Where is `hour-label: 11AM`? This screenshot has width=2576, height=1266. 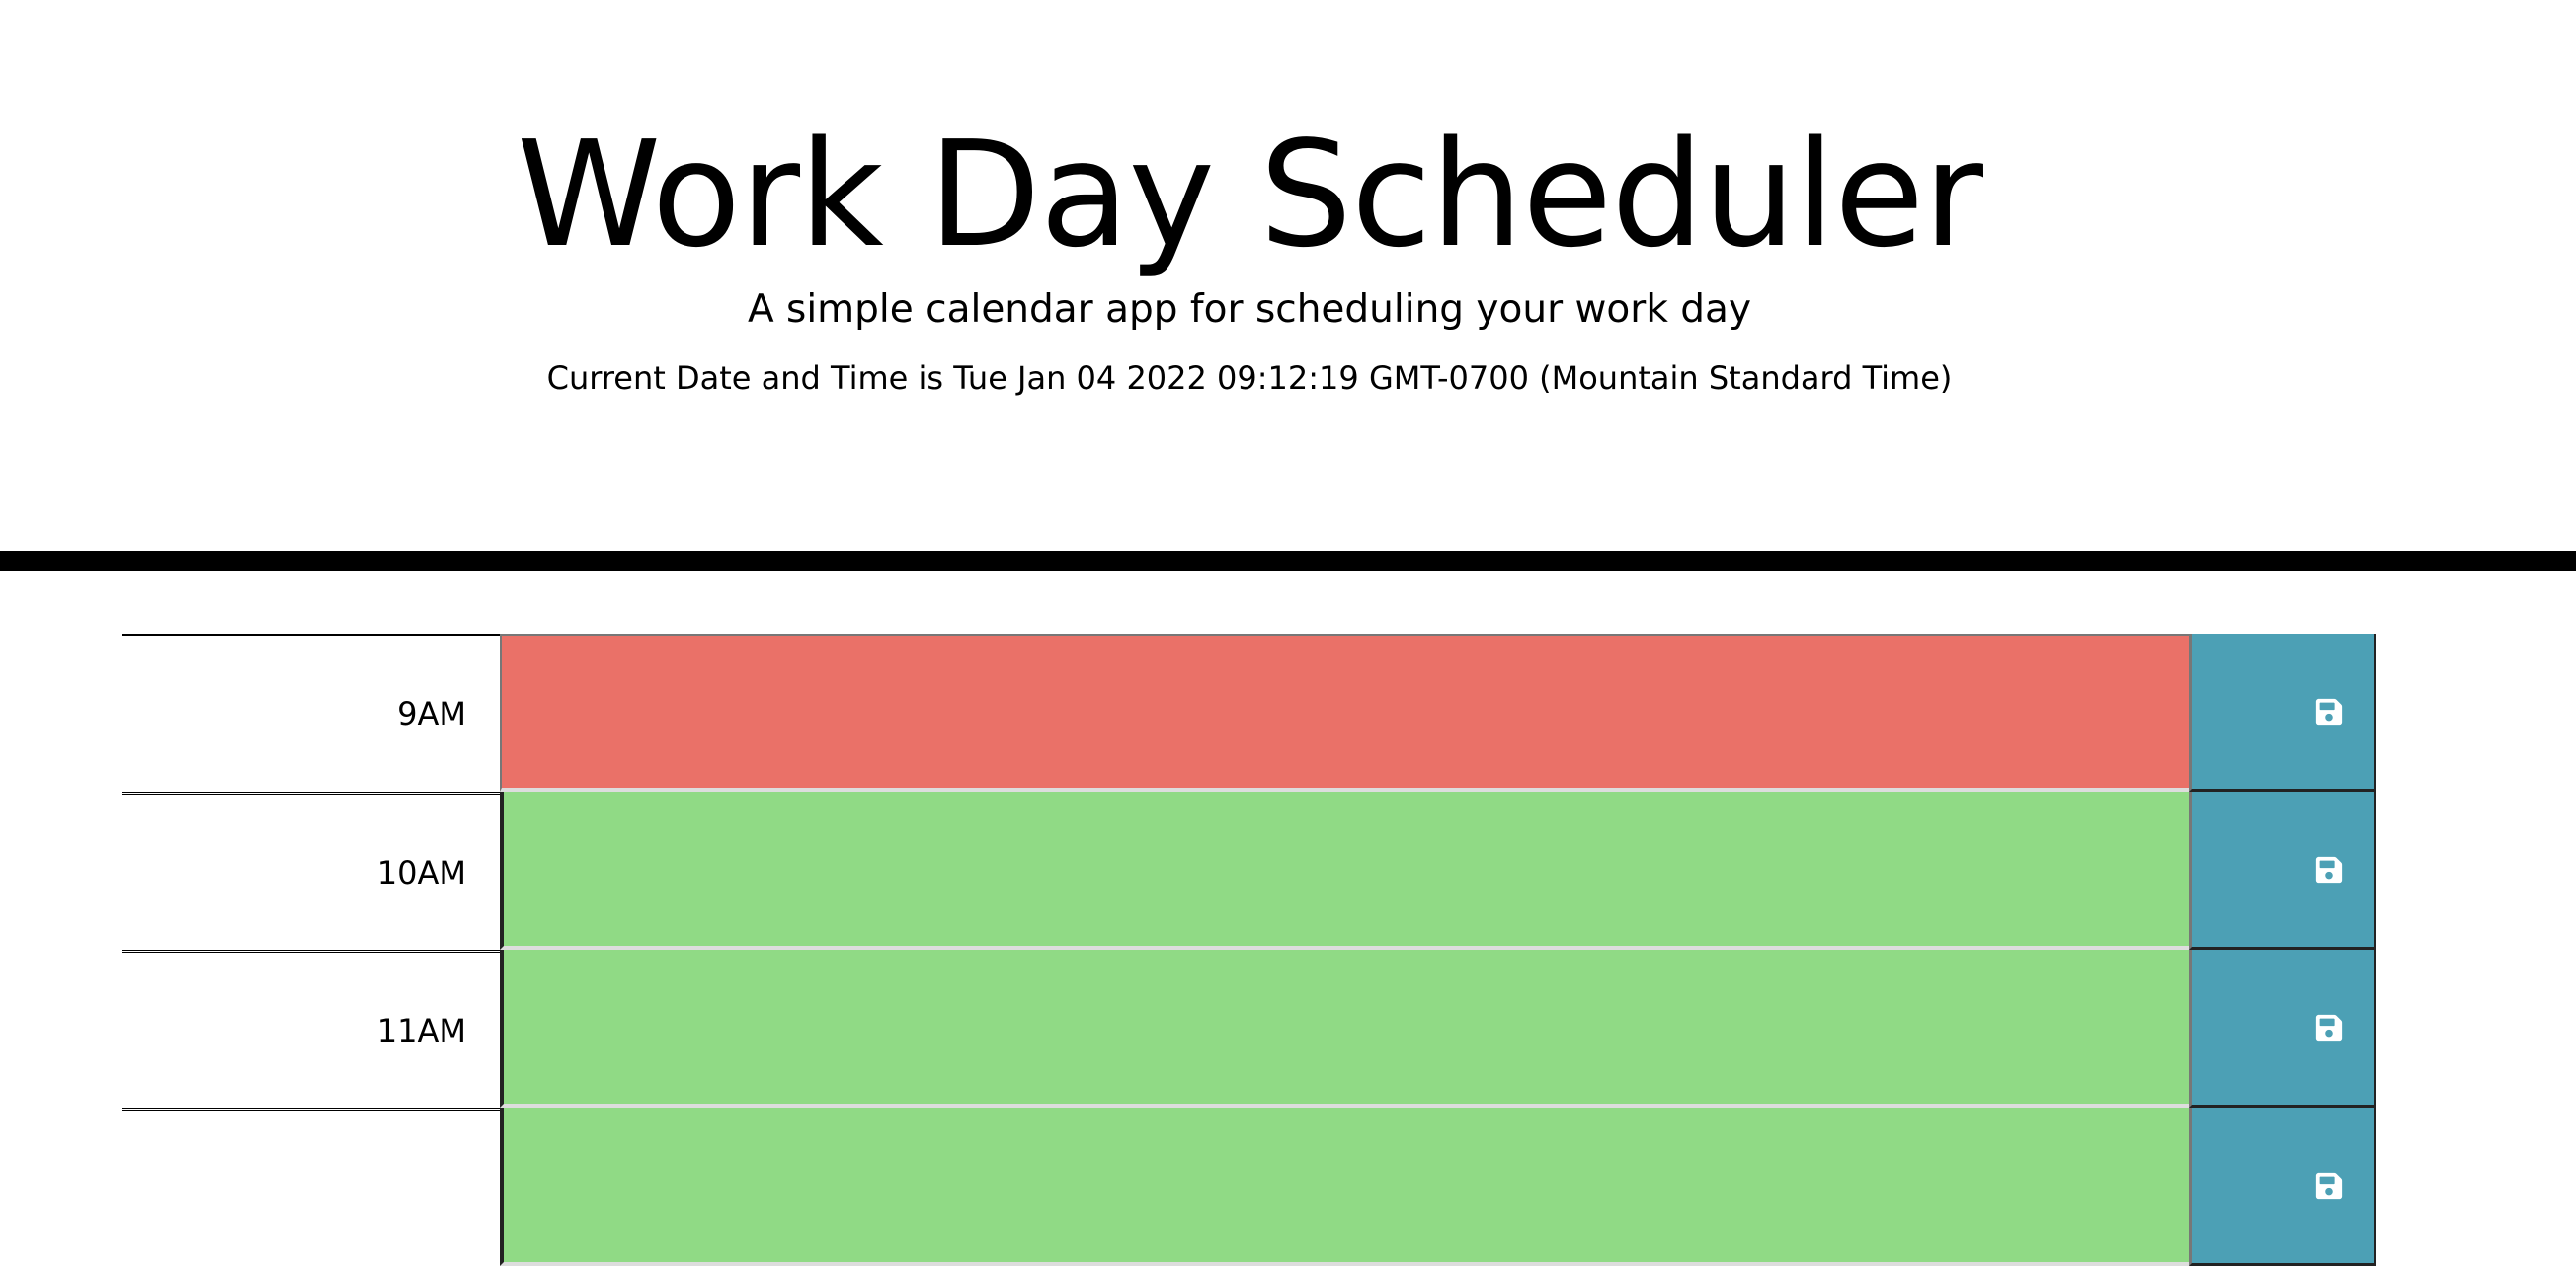 hour-label: 11AM is located at coordinates (311, 1029).